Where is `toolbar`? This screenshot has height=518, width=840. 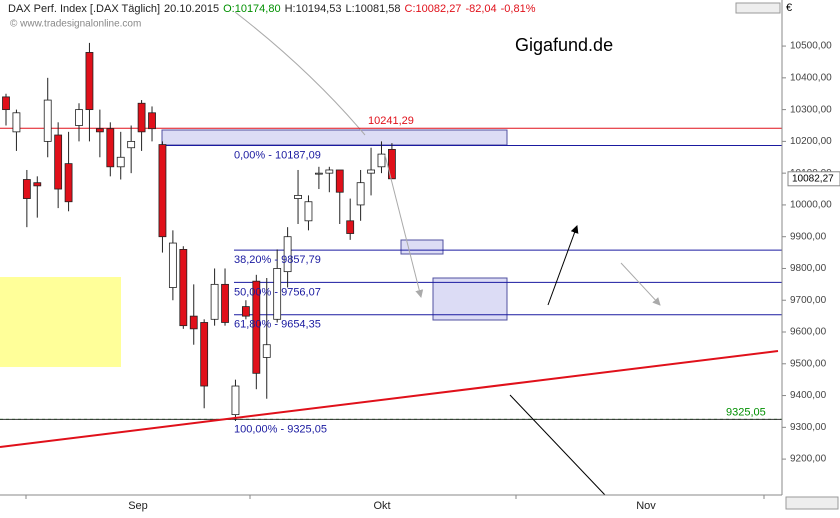
toolbar is located at coordinates (758, 8).